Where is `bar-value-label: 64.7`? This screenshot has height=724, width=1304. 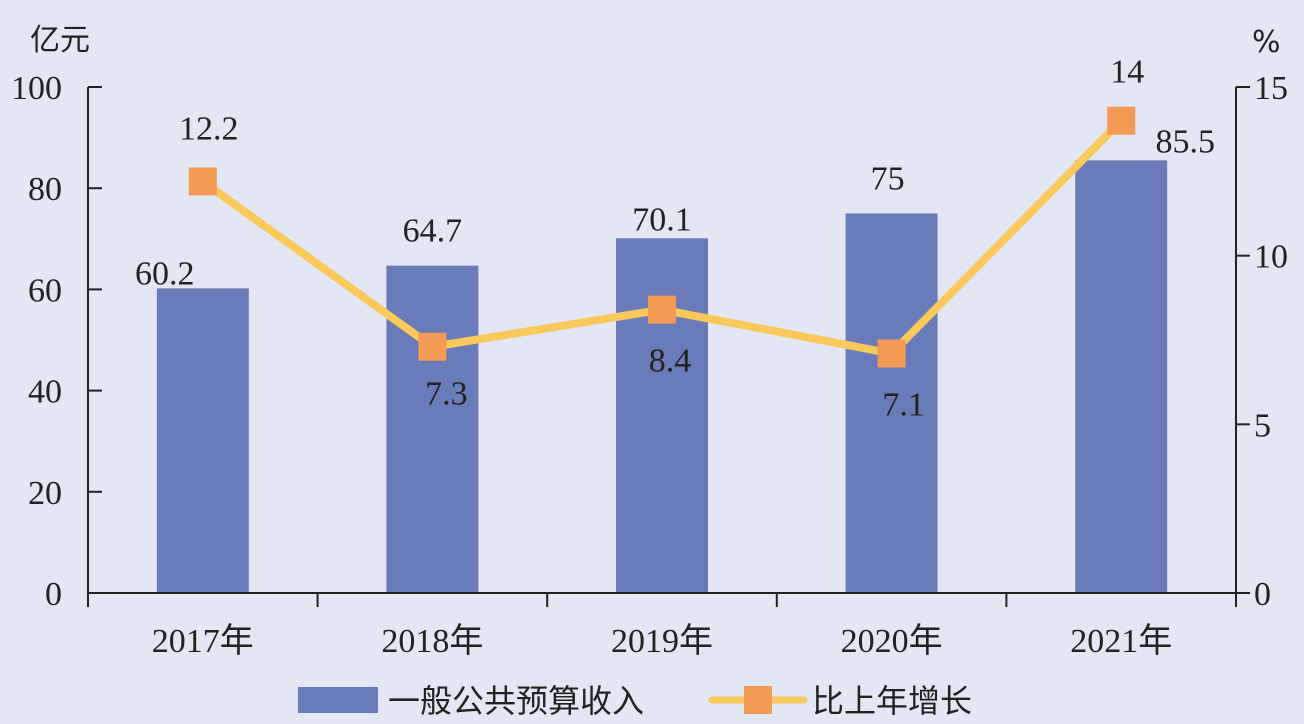
bar-value-label: 64.7 is located at coordinates (433, 231).